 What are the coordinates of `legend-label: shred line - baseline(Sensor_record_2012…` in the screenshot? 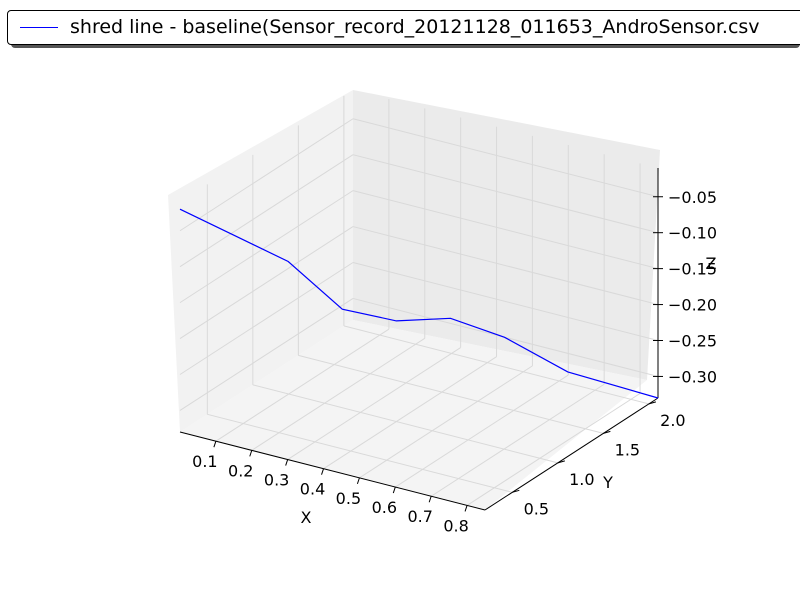 It's located at (415, 27).